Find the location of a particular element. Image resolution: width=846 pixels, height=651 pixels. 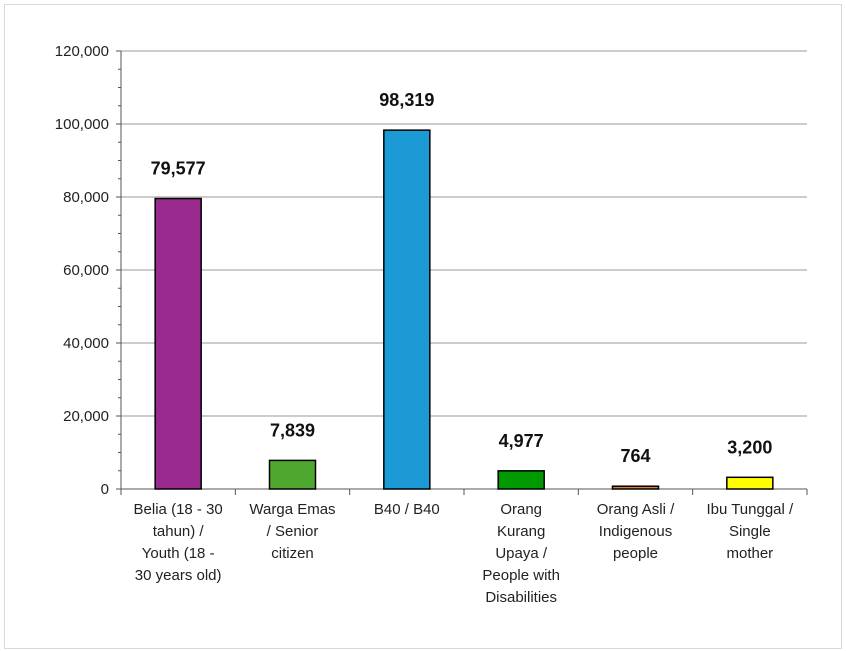

x-axis is located at coordinates (464, 491).